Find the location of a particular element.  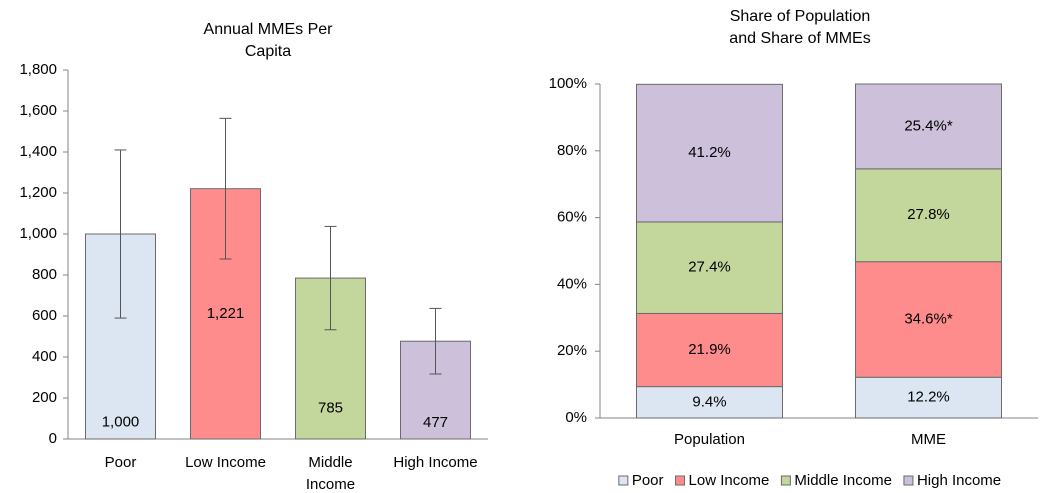

data-label: 25.4%* is located at coordinates (928, 125).